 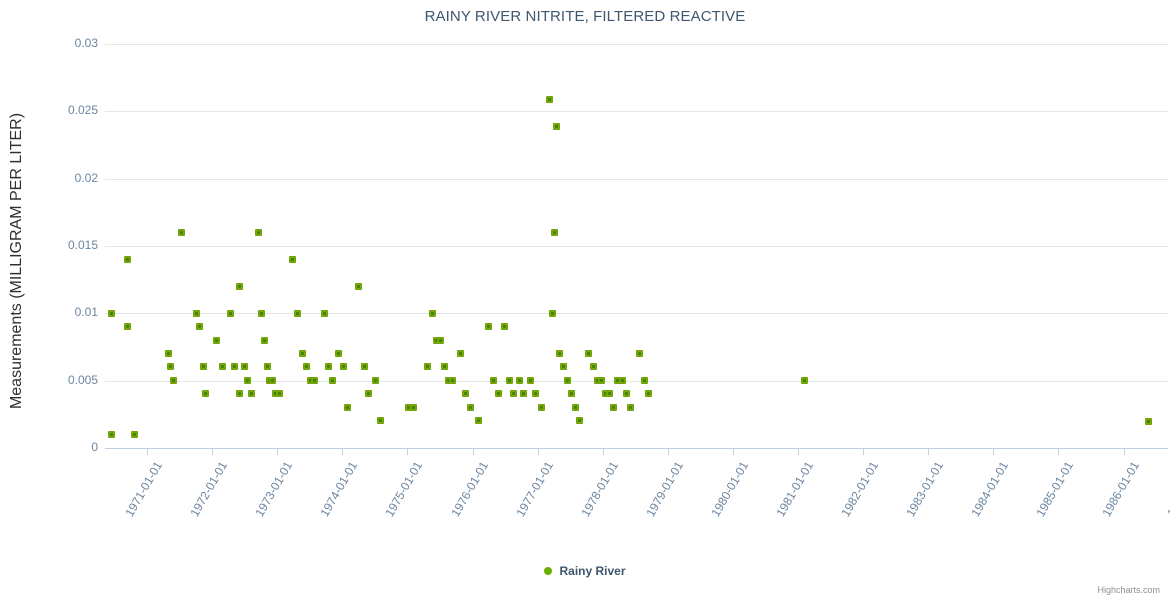 What do you see at coordinates (636, 179) in the screenshot?
I see `gridline` at bounding box center [636, 179].